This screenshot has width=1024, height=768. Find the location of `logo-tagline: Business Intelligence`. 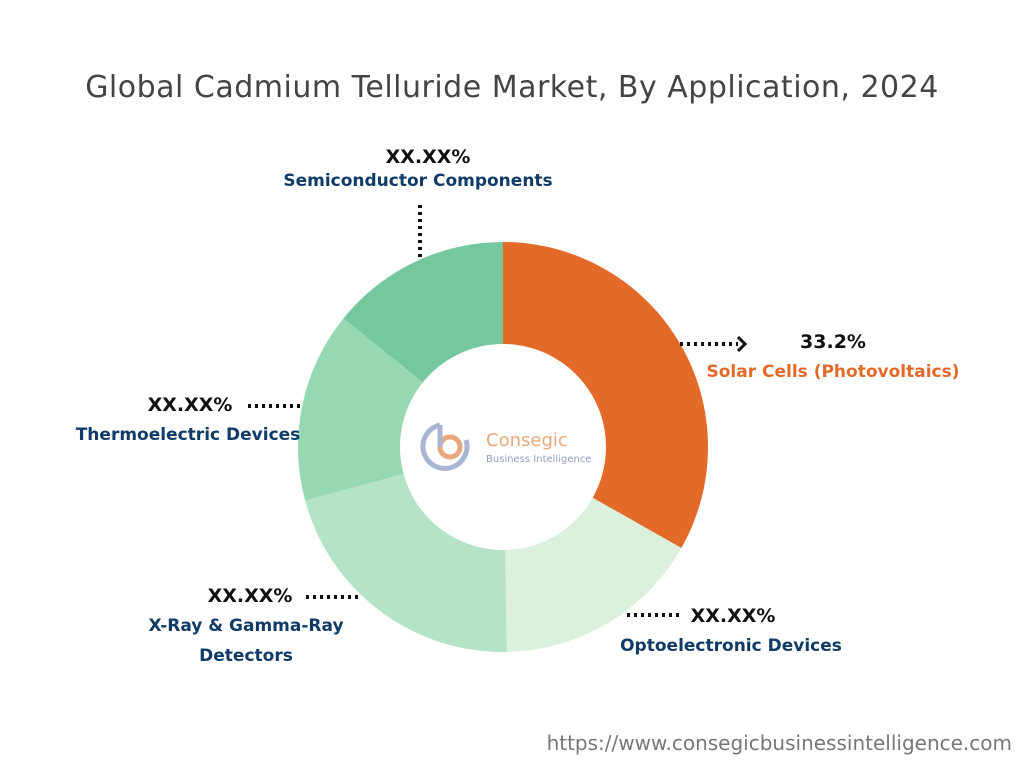

logo-tagline: Business Intelligence is located at coordinates (538, 459).